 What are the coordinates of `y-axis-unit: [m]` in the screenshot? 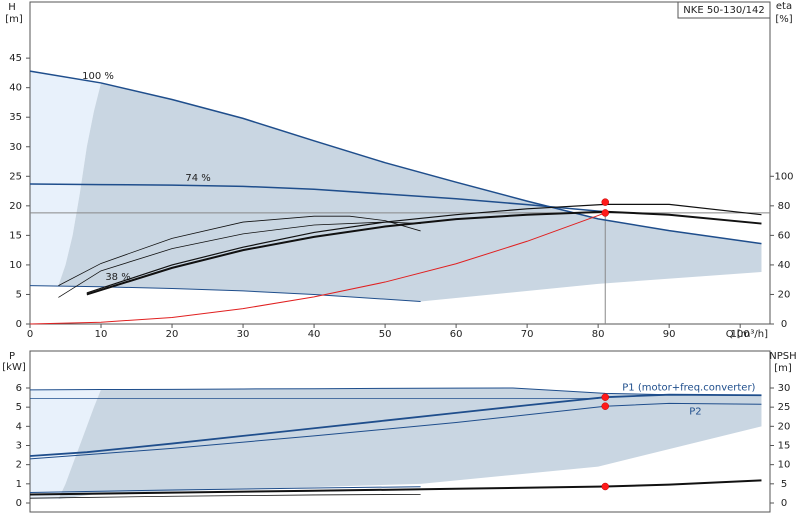 It's located at (14, 19).